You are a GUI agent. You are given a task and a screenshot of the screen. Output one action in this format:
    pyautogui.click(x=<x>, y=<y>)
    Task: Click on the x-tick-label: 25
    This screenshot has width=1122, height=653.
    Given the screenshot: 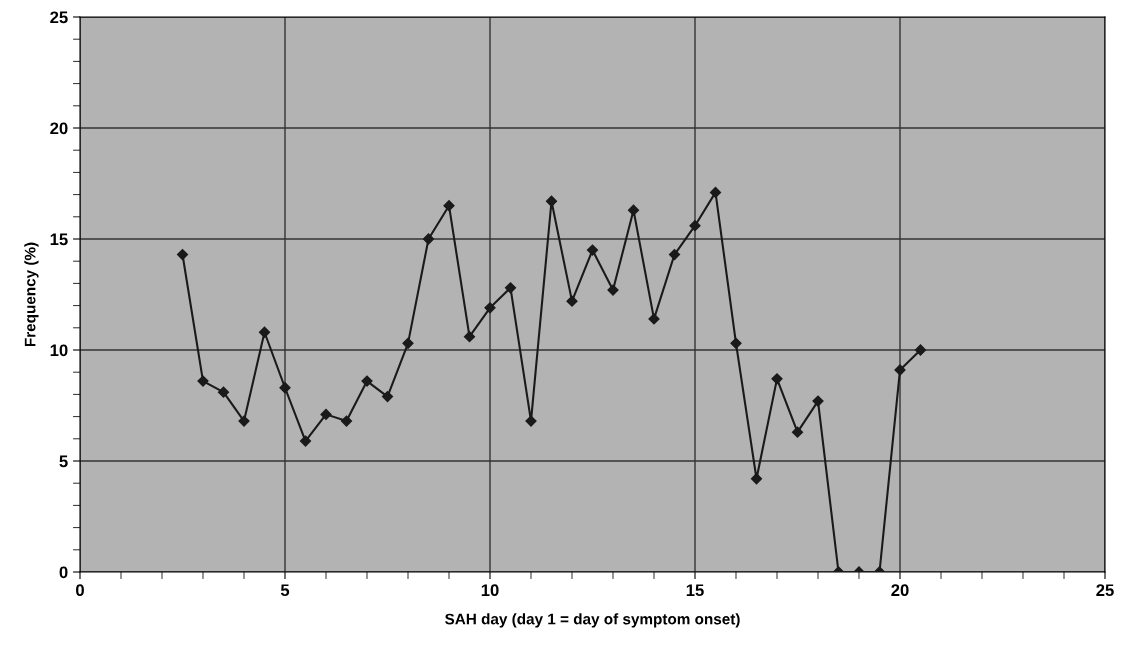 What is the action you would take?
    pyautogui.click(x=1105, y=590)
    